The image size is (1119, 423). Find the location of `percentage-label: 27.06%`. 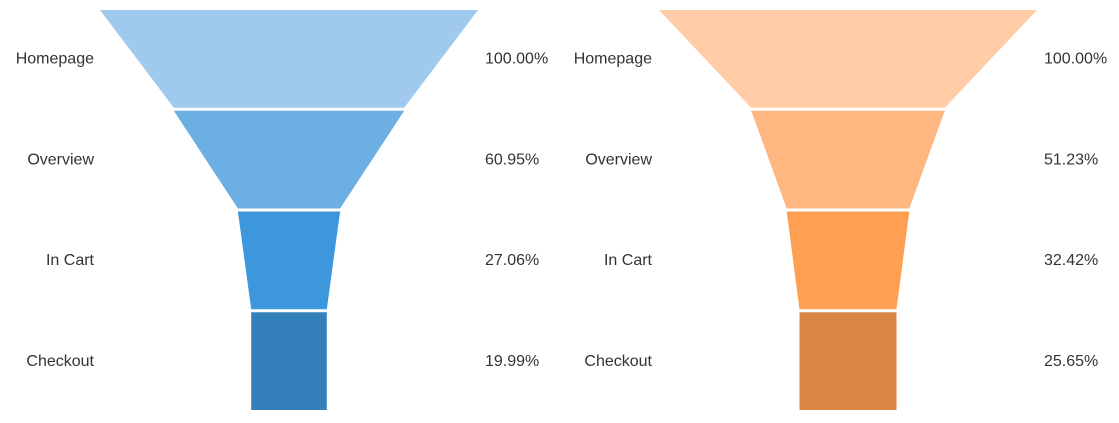

percentage-label: 27.06% is located at coordinates (512, 260).